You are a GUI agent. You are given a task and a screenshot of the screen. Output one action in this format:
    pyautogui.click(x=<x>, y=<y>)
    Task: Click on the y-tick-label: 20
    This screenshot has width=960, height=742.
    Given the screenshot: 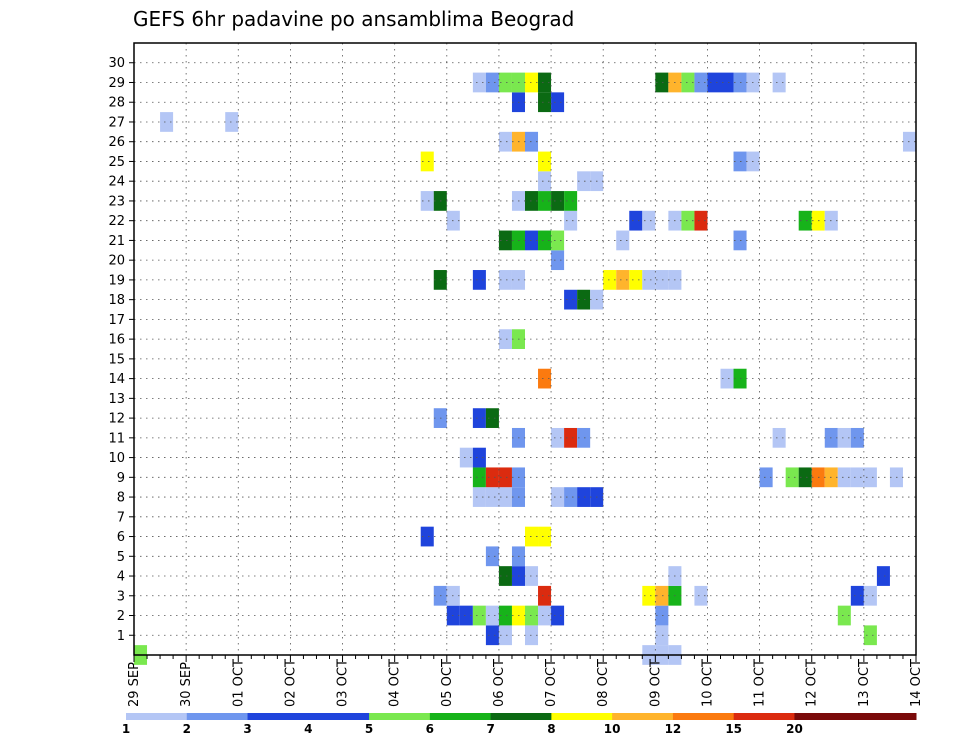 What is the action you would take?
    pyautogui.click(x=116, y=261)
    